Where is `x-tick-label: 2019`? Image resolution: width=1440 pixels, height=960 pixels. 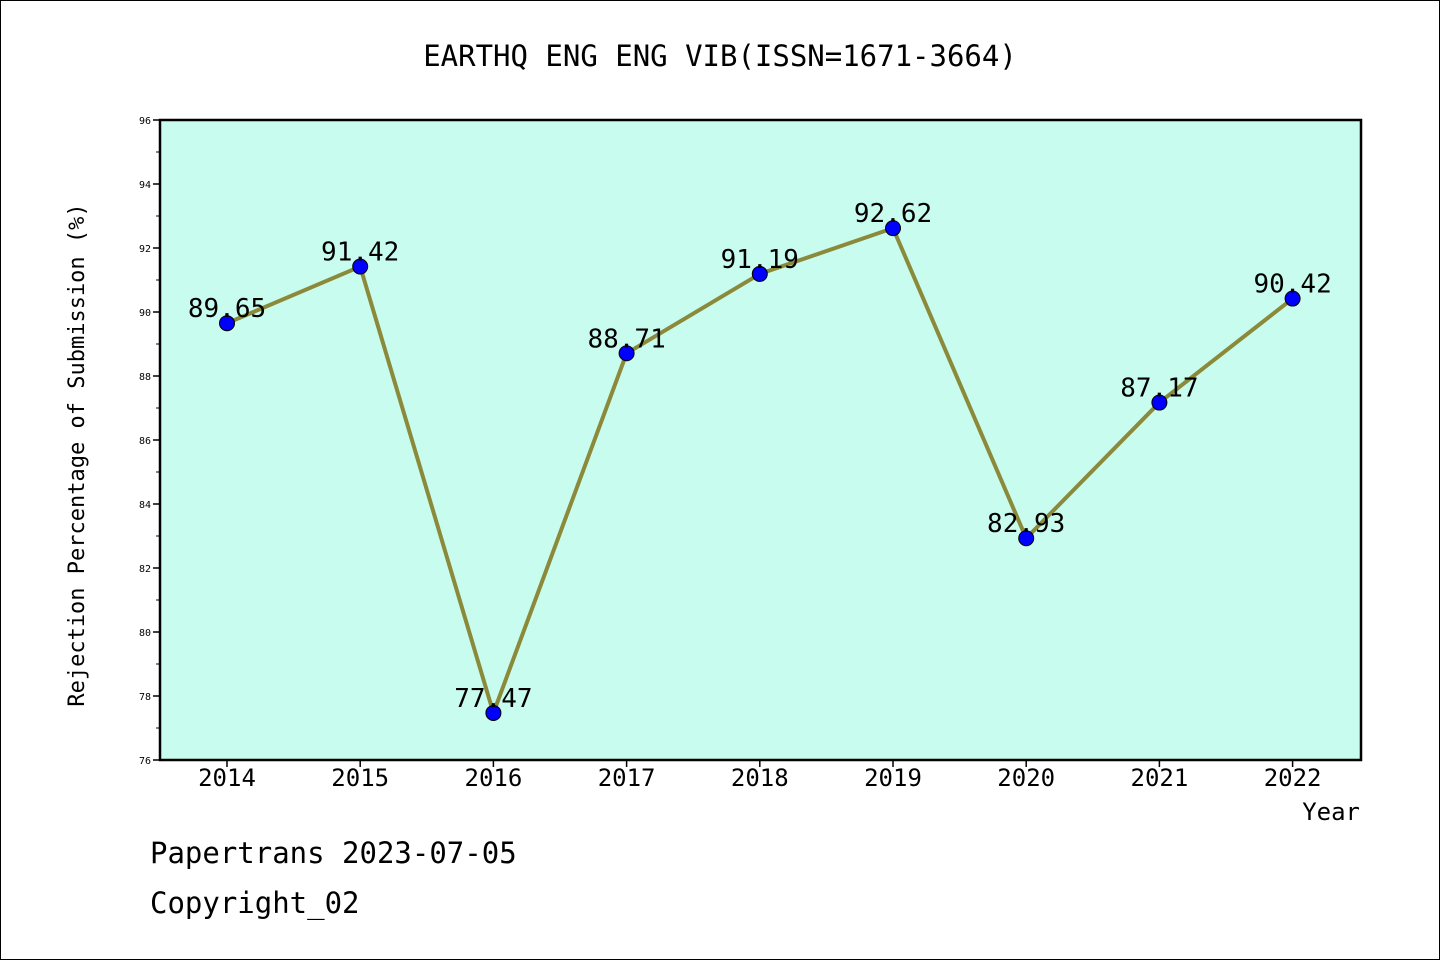
x-tick-label: 2019 is located at coordinates (893, 778).